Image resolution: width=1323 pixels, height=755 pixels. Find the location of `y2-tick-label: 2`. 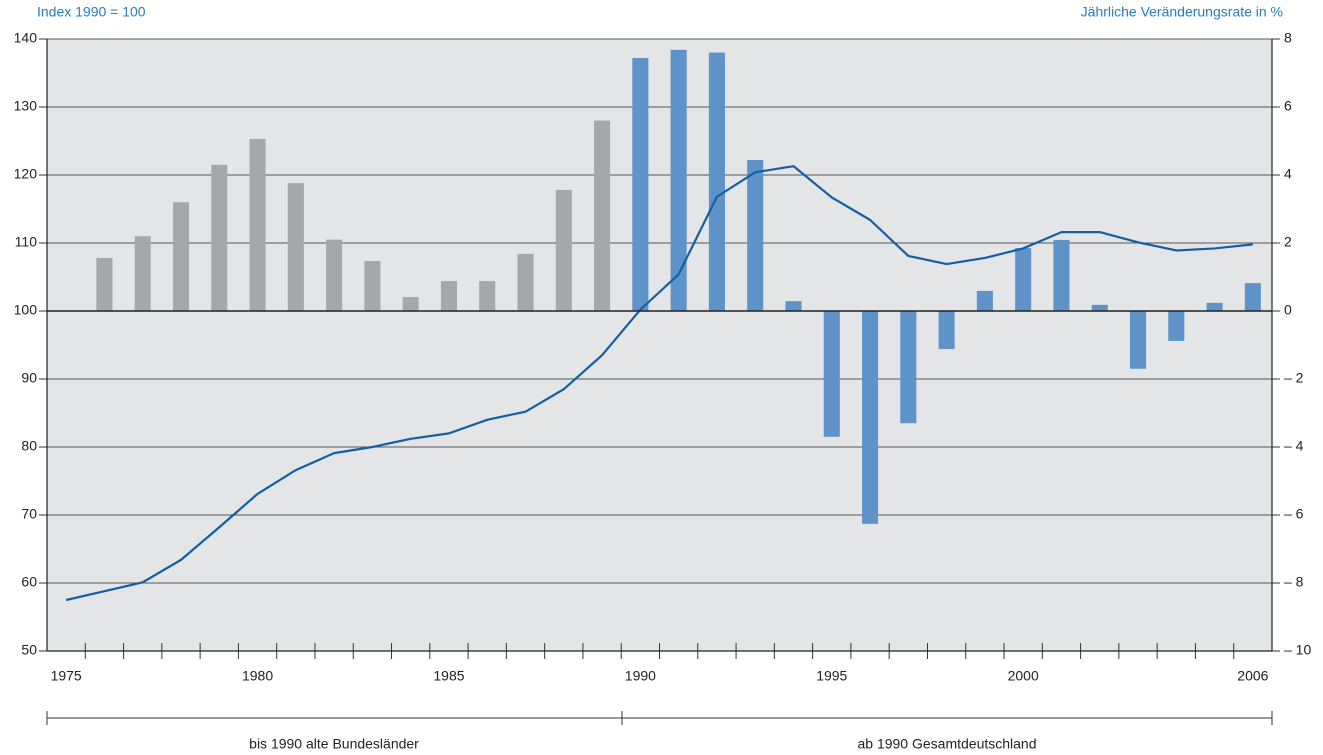

y2-tick-label: 2 is located at coordinates (1288, 242).